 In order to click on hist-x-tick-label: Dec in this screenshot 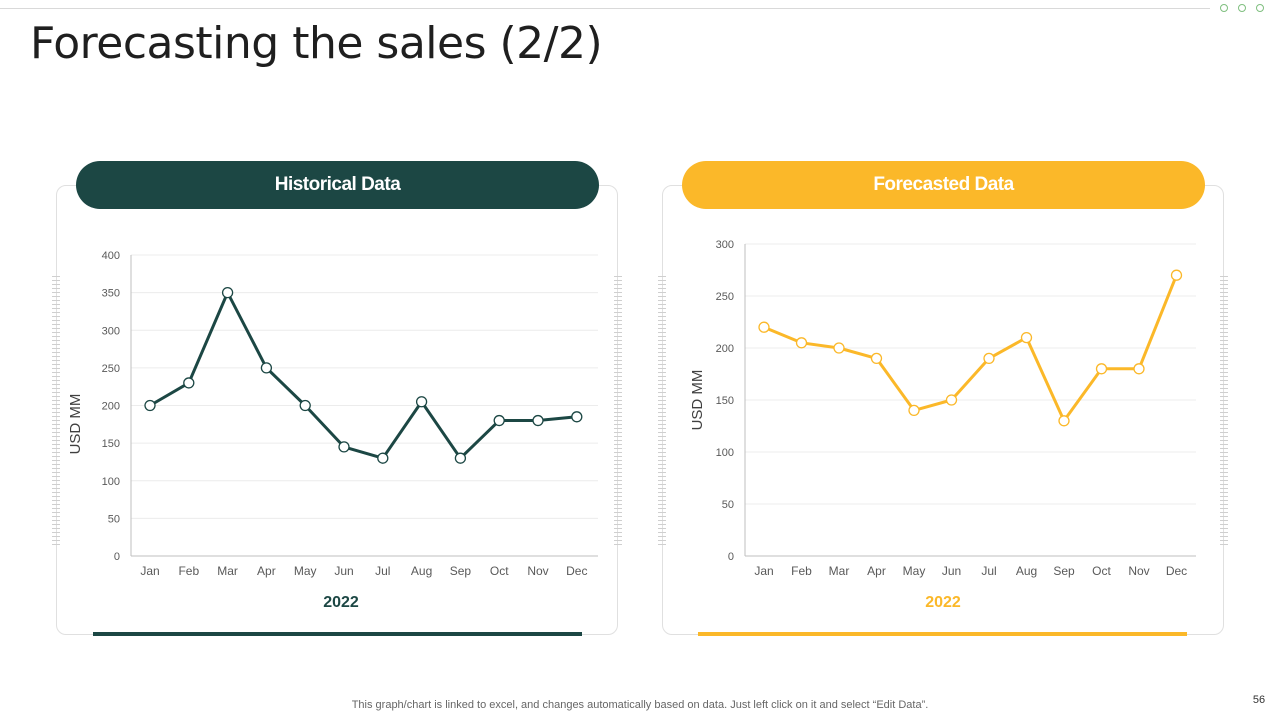, I will do `click(576, 571)`.